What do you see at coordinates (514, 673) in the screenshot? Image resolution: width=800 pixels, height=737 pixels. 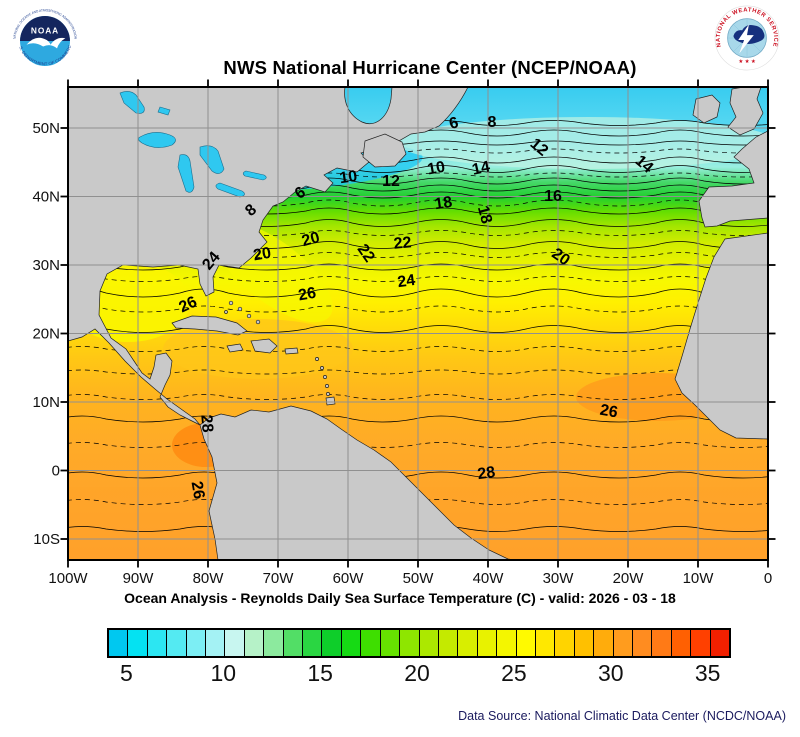 I see `colorbar-tick-label: 25` at bounding box center [514, 673].